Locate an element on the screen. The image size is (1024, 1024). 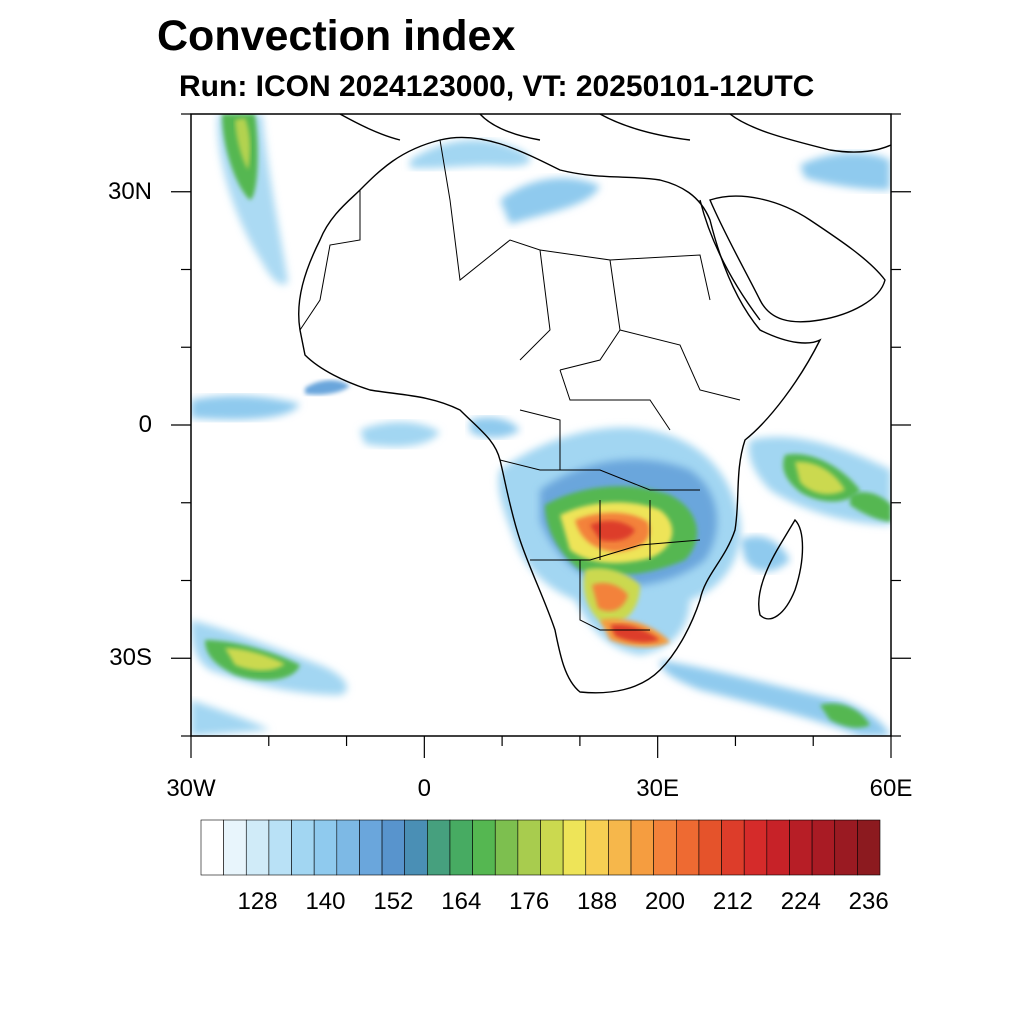
southern-africa-convection is located at coordinates (619, 541).